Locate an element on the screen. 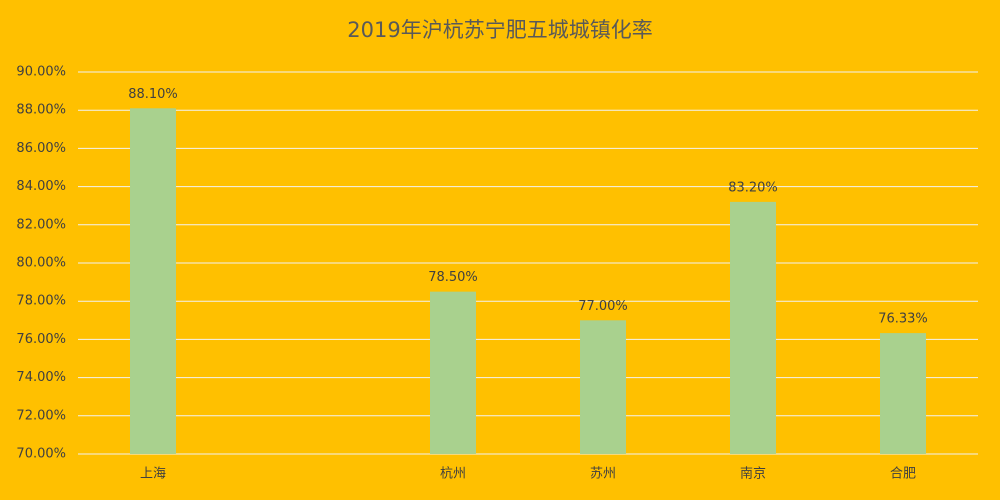 The width and height of the screenshot is (1000, 500). chart-title: 2019年沪杭苏宁肥五城城镇化率 is located at coordinates (499, 30).